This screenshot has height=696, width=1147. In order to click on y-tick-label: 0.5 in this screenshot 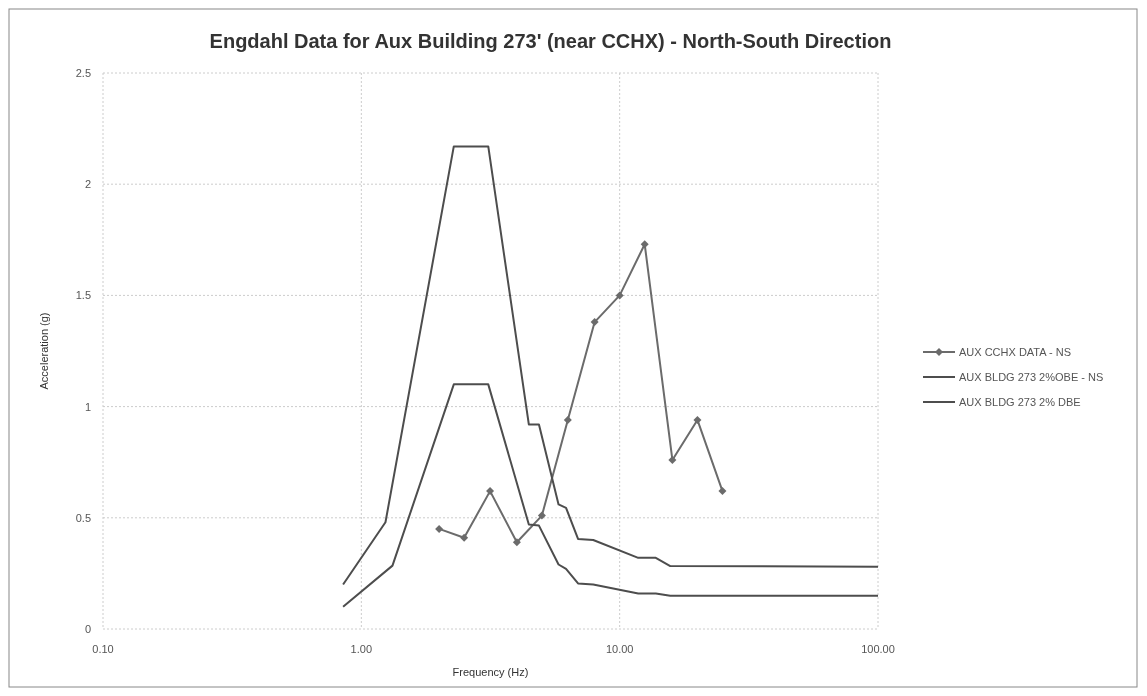, I will do `click(83, 517)`.